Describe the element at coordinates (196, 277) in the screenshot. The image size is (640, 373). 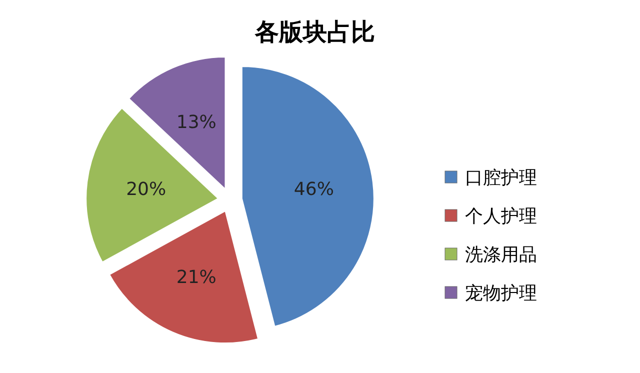
I see `data-label: 21%` at that location.